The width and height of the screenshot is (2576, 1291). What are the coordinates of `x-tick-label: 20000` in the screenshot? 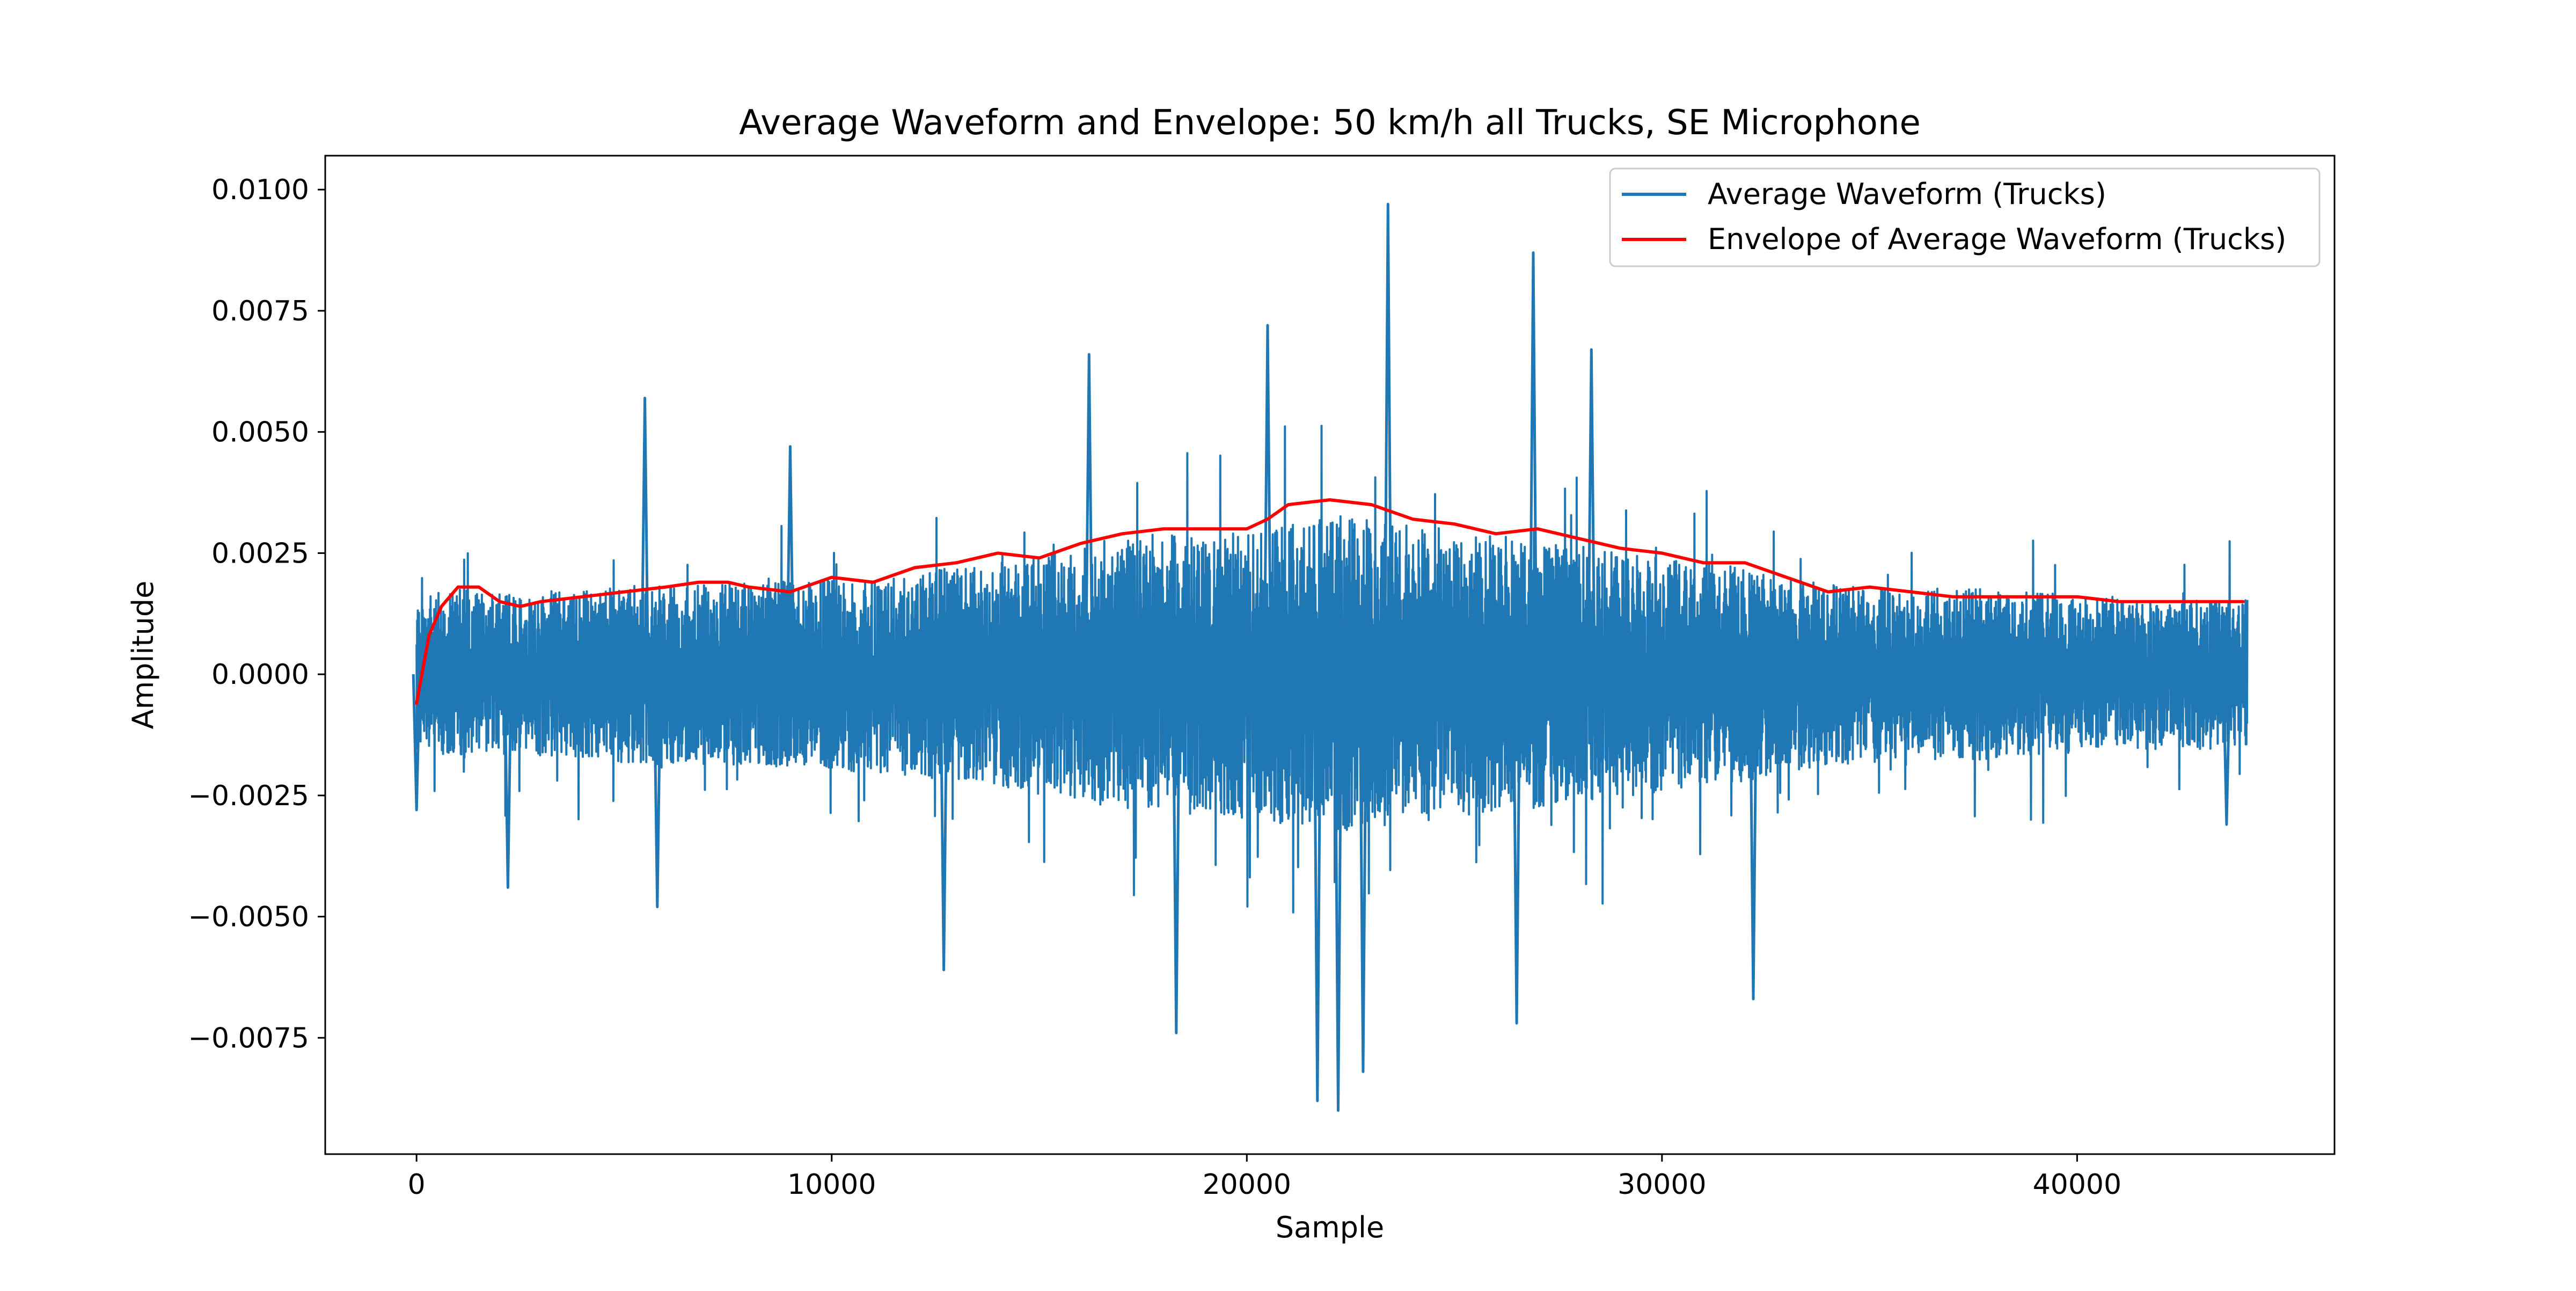 It's located at (1247, 1185).